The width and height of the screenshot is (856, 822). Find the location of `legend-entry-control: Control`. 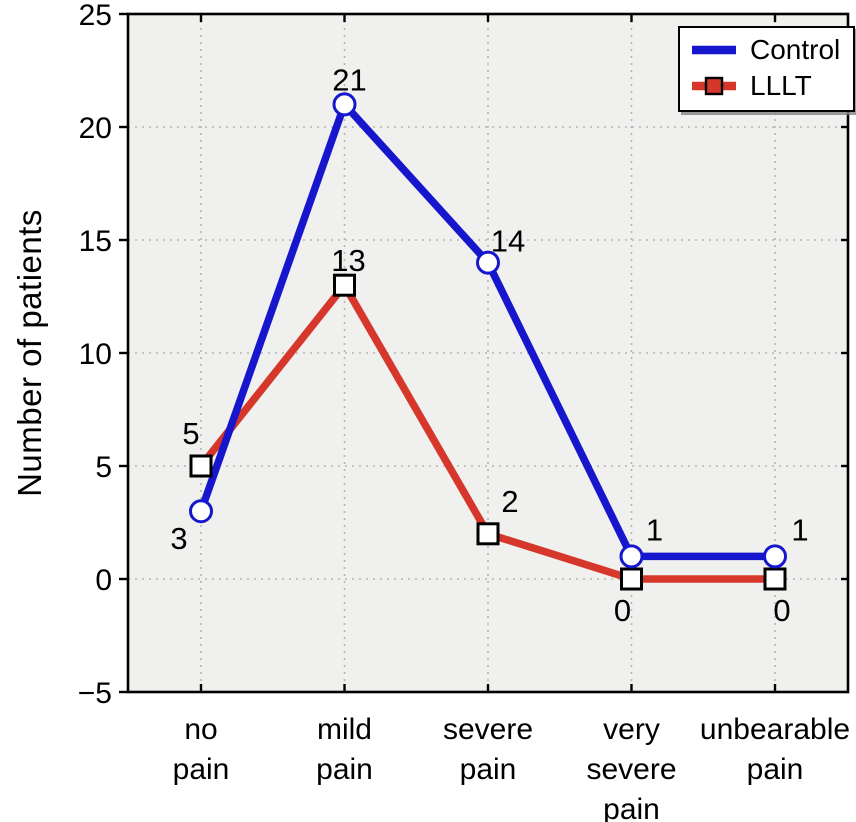

legend-entry-control: Control is located at coordinates (765, 50).